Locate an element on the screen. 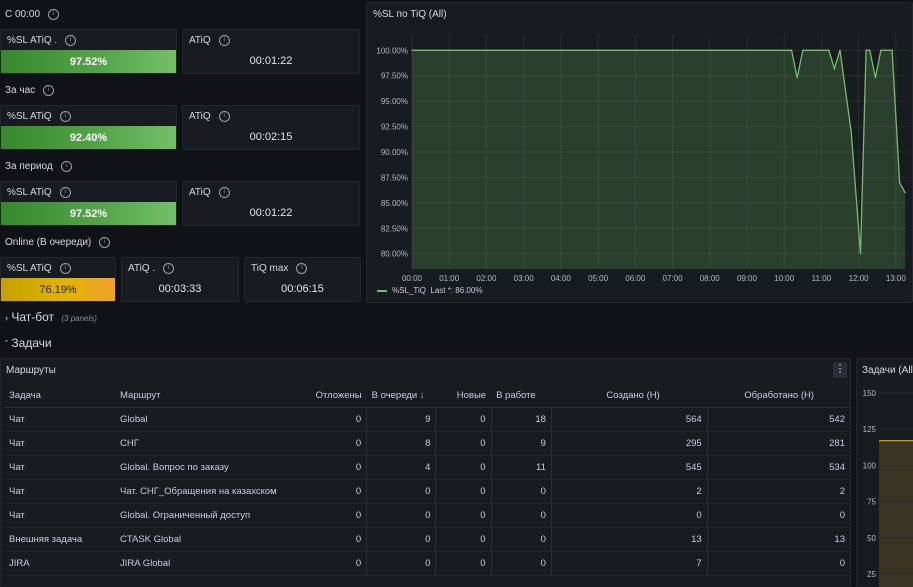  tasks-chart-panel: Задачи (All) 150 125 100 75 50 25 is located at coordinates (884, 472).